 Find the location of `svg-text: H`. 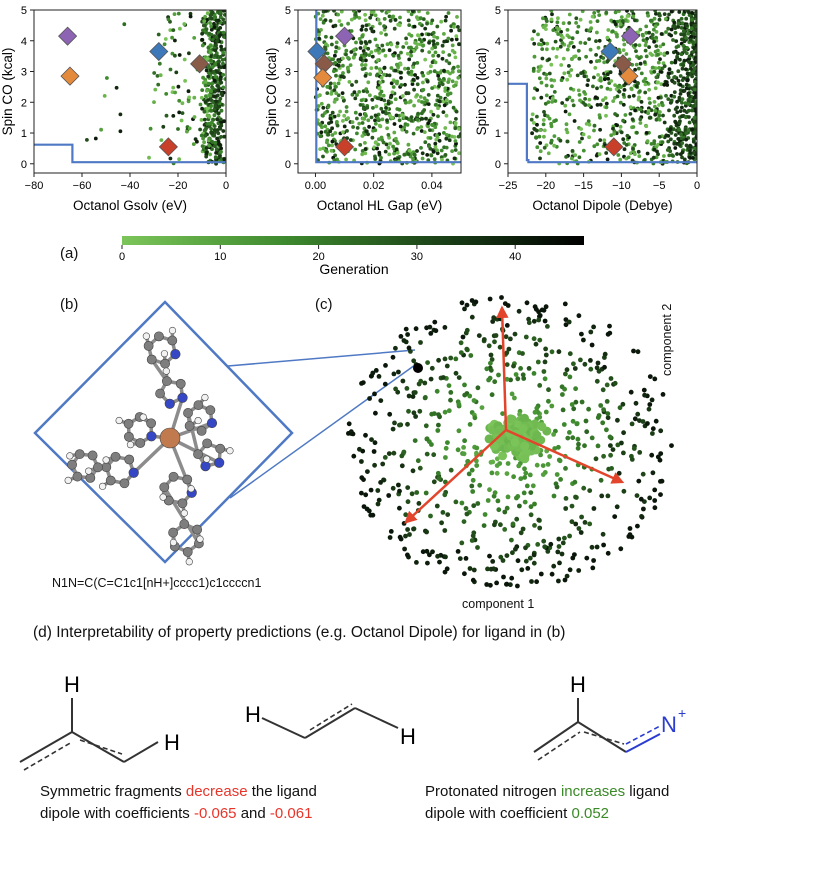

svg-text: H is located at coordinates (578, 684).